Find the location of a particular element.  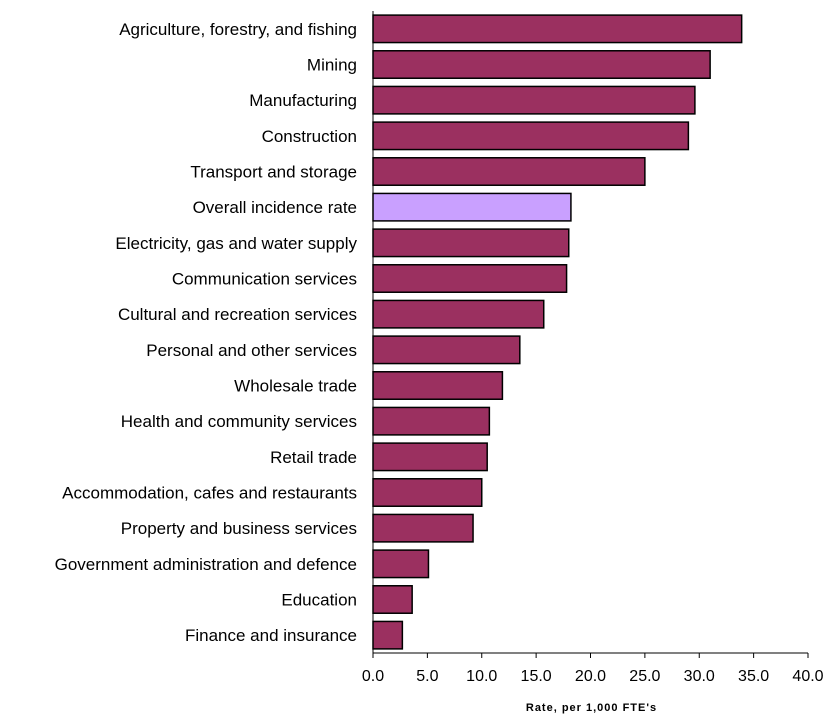

x-tick-label-2: 10.0 is located at coordinates (481, 676).